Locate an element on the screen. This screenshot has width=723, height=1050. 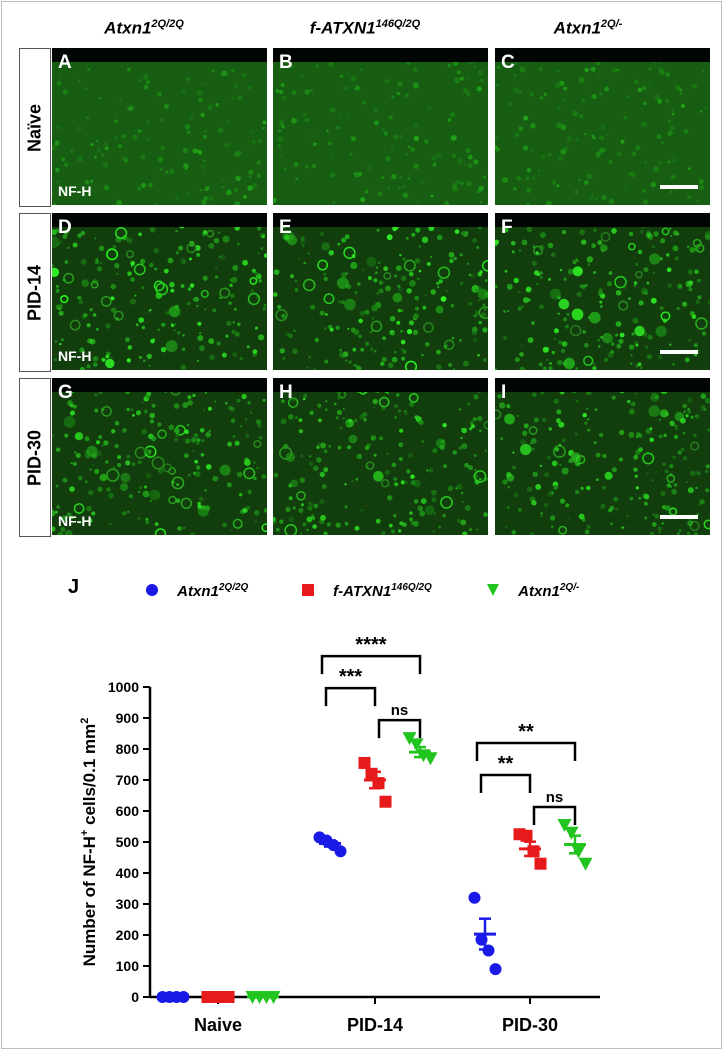
micrograph-panel: D NF-H is located at coordinates (159, 291).